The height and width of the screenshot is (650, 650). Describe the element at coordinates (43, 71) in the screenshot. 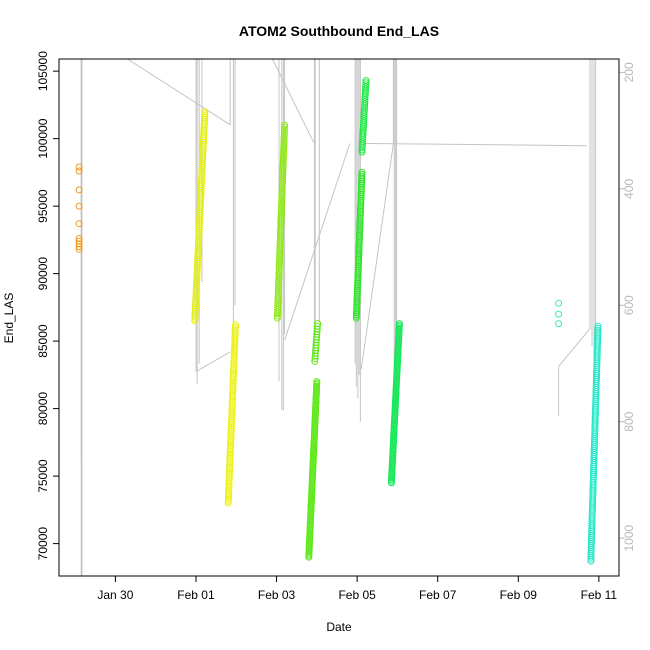

I see `y-tick-label: 105000` at that location.